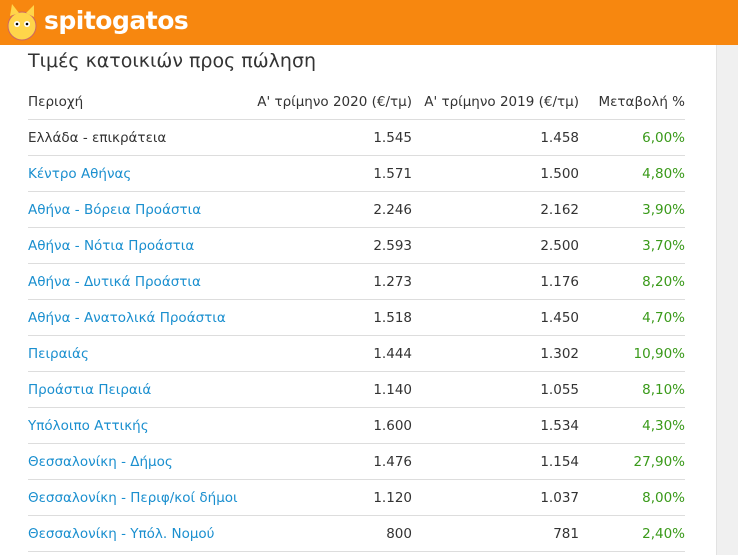 This screenshot has height=555, width=738. What do you see at coordinates (140, 461) in the screenshot?
I see `region-cell: Θεσσαλονίκη - Δήμος` at bounding box center [140, 461].